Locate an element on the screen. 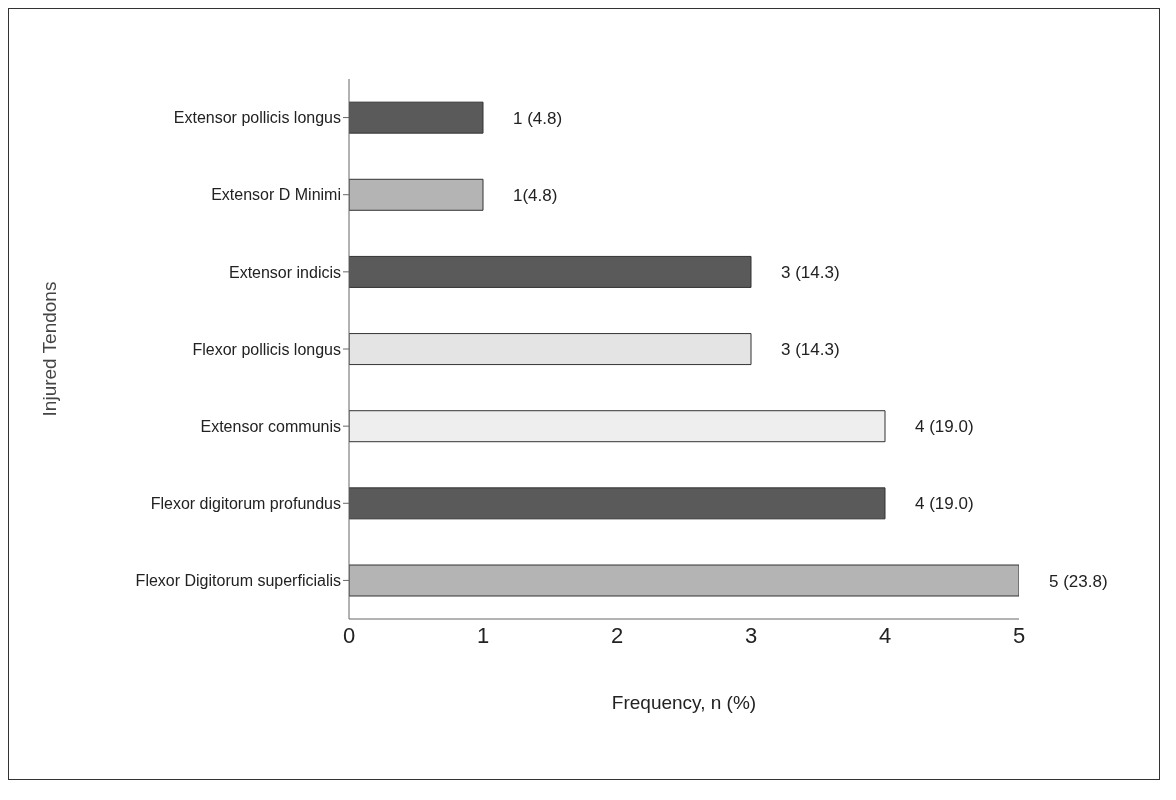 The image size is (1176, 800). y-tick-label: Extensor pollicis longus is located at coordinates (257, 118).